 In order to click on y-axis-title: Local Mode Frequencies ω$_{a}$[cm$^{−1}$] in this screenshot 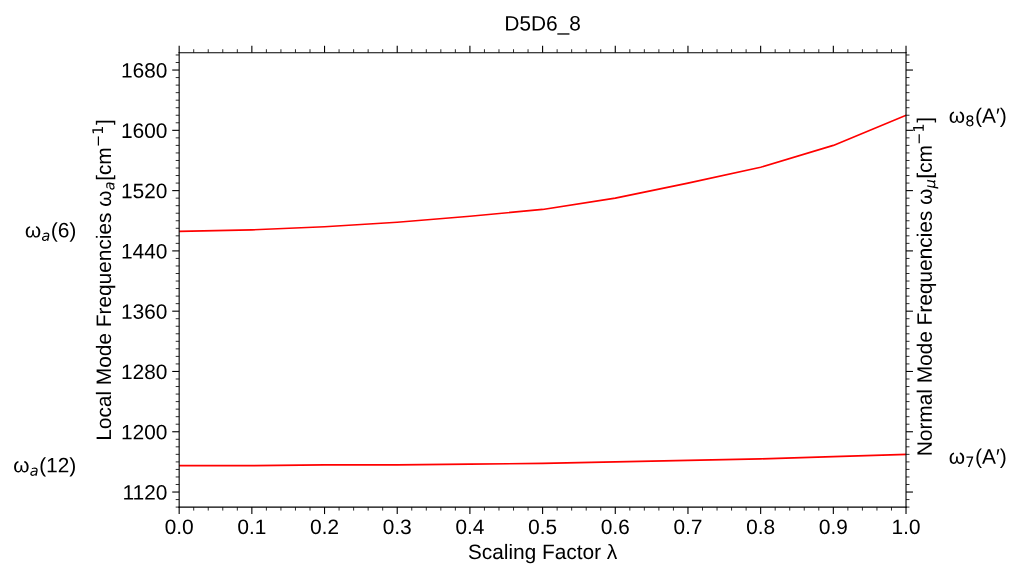, I will do `click(104, 280)`.